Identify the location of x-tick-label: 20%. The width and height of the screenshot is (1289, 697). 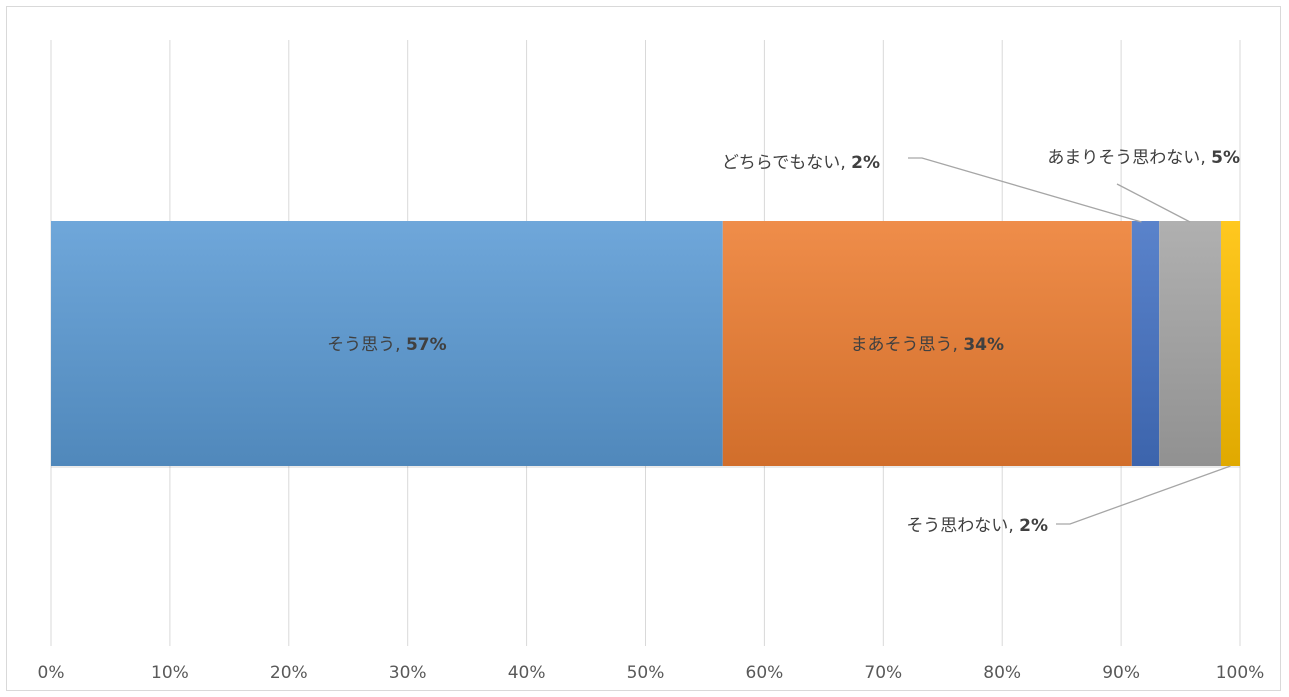
(289, 673).